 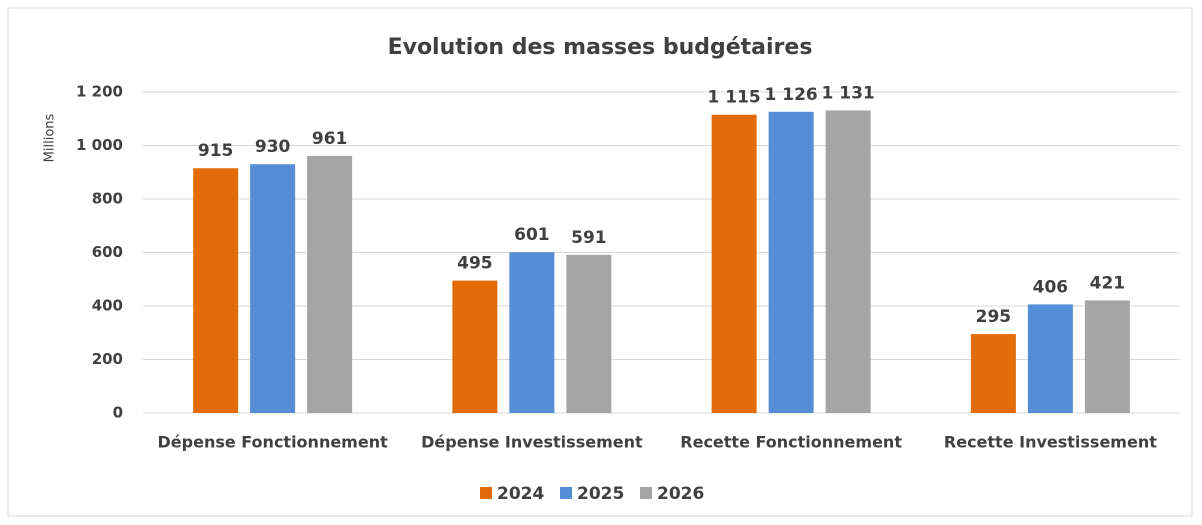 I want to click on chart-title: Evolution des masses budgétaires, so click(x=600, y=47).